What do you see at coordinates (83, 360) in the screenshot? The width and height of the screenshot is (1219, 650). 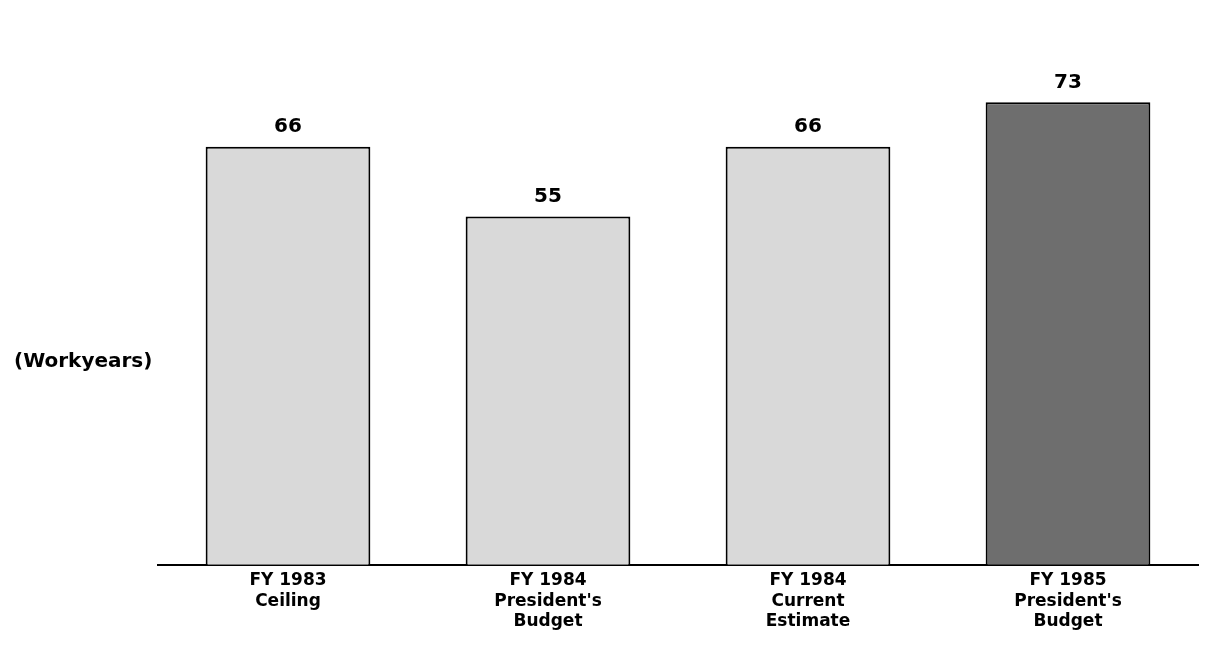 I see `y-axis-title: (Workyears)` at bounding box center [83, 360].